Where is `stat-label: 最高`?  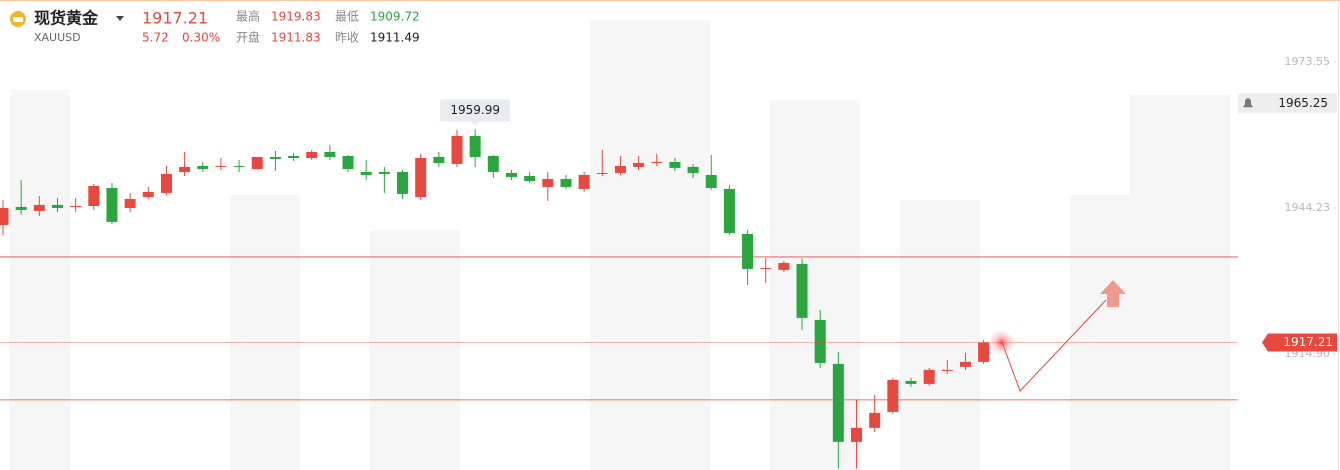 stat-label: 最高 is located at coordinates (248, 16).